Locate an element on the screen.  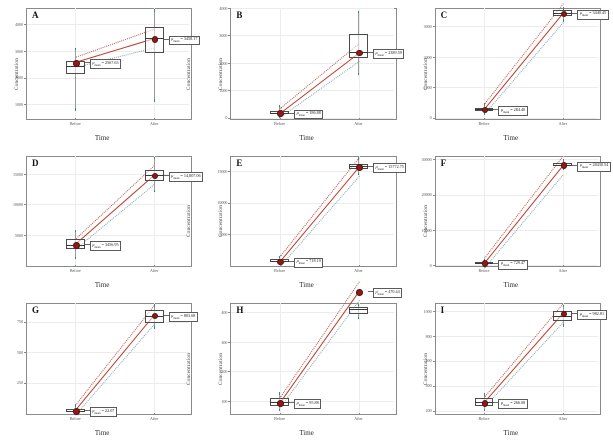
whisker-line is located at coordinates (154, 55).